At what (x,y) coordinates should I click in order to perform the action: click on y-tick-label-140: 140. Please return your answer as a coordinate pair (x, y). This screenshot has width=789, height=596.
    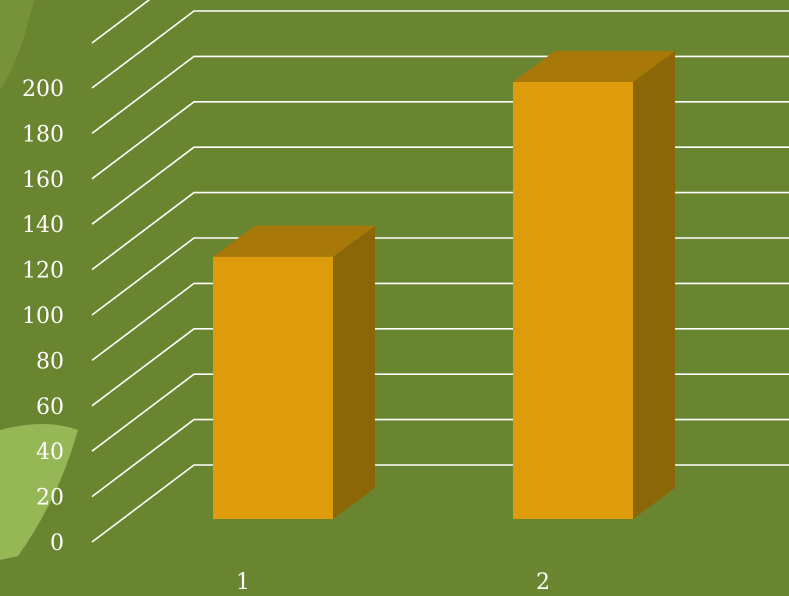
    Looking at the image, I should click on (43, 225).